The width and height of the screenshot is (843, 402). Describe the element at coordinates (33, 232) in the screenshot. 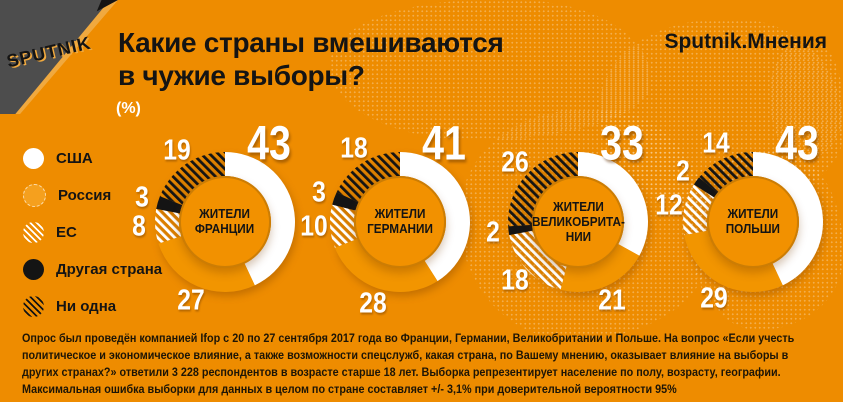

I see `swatch-eu-icon` at that location.